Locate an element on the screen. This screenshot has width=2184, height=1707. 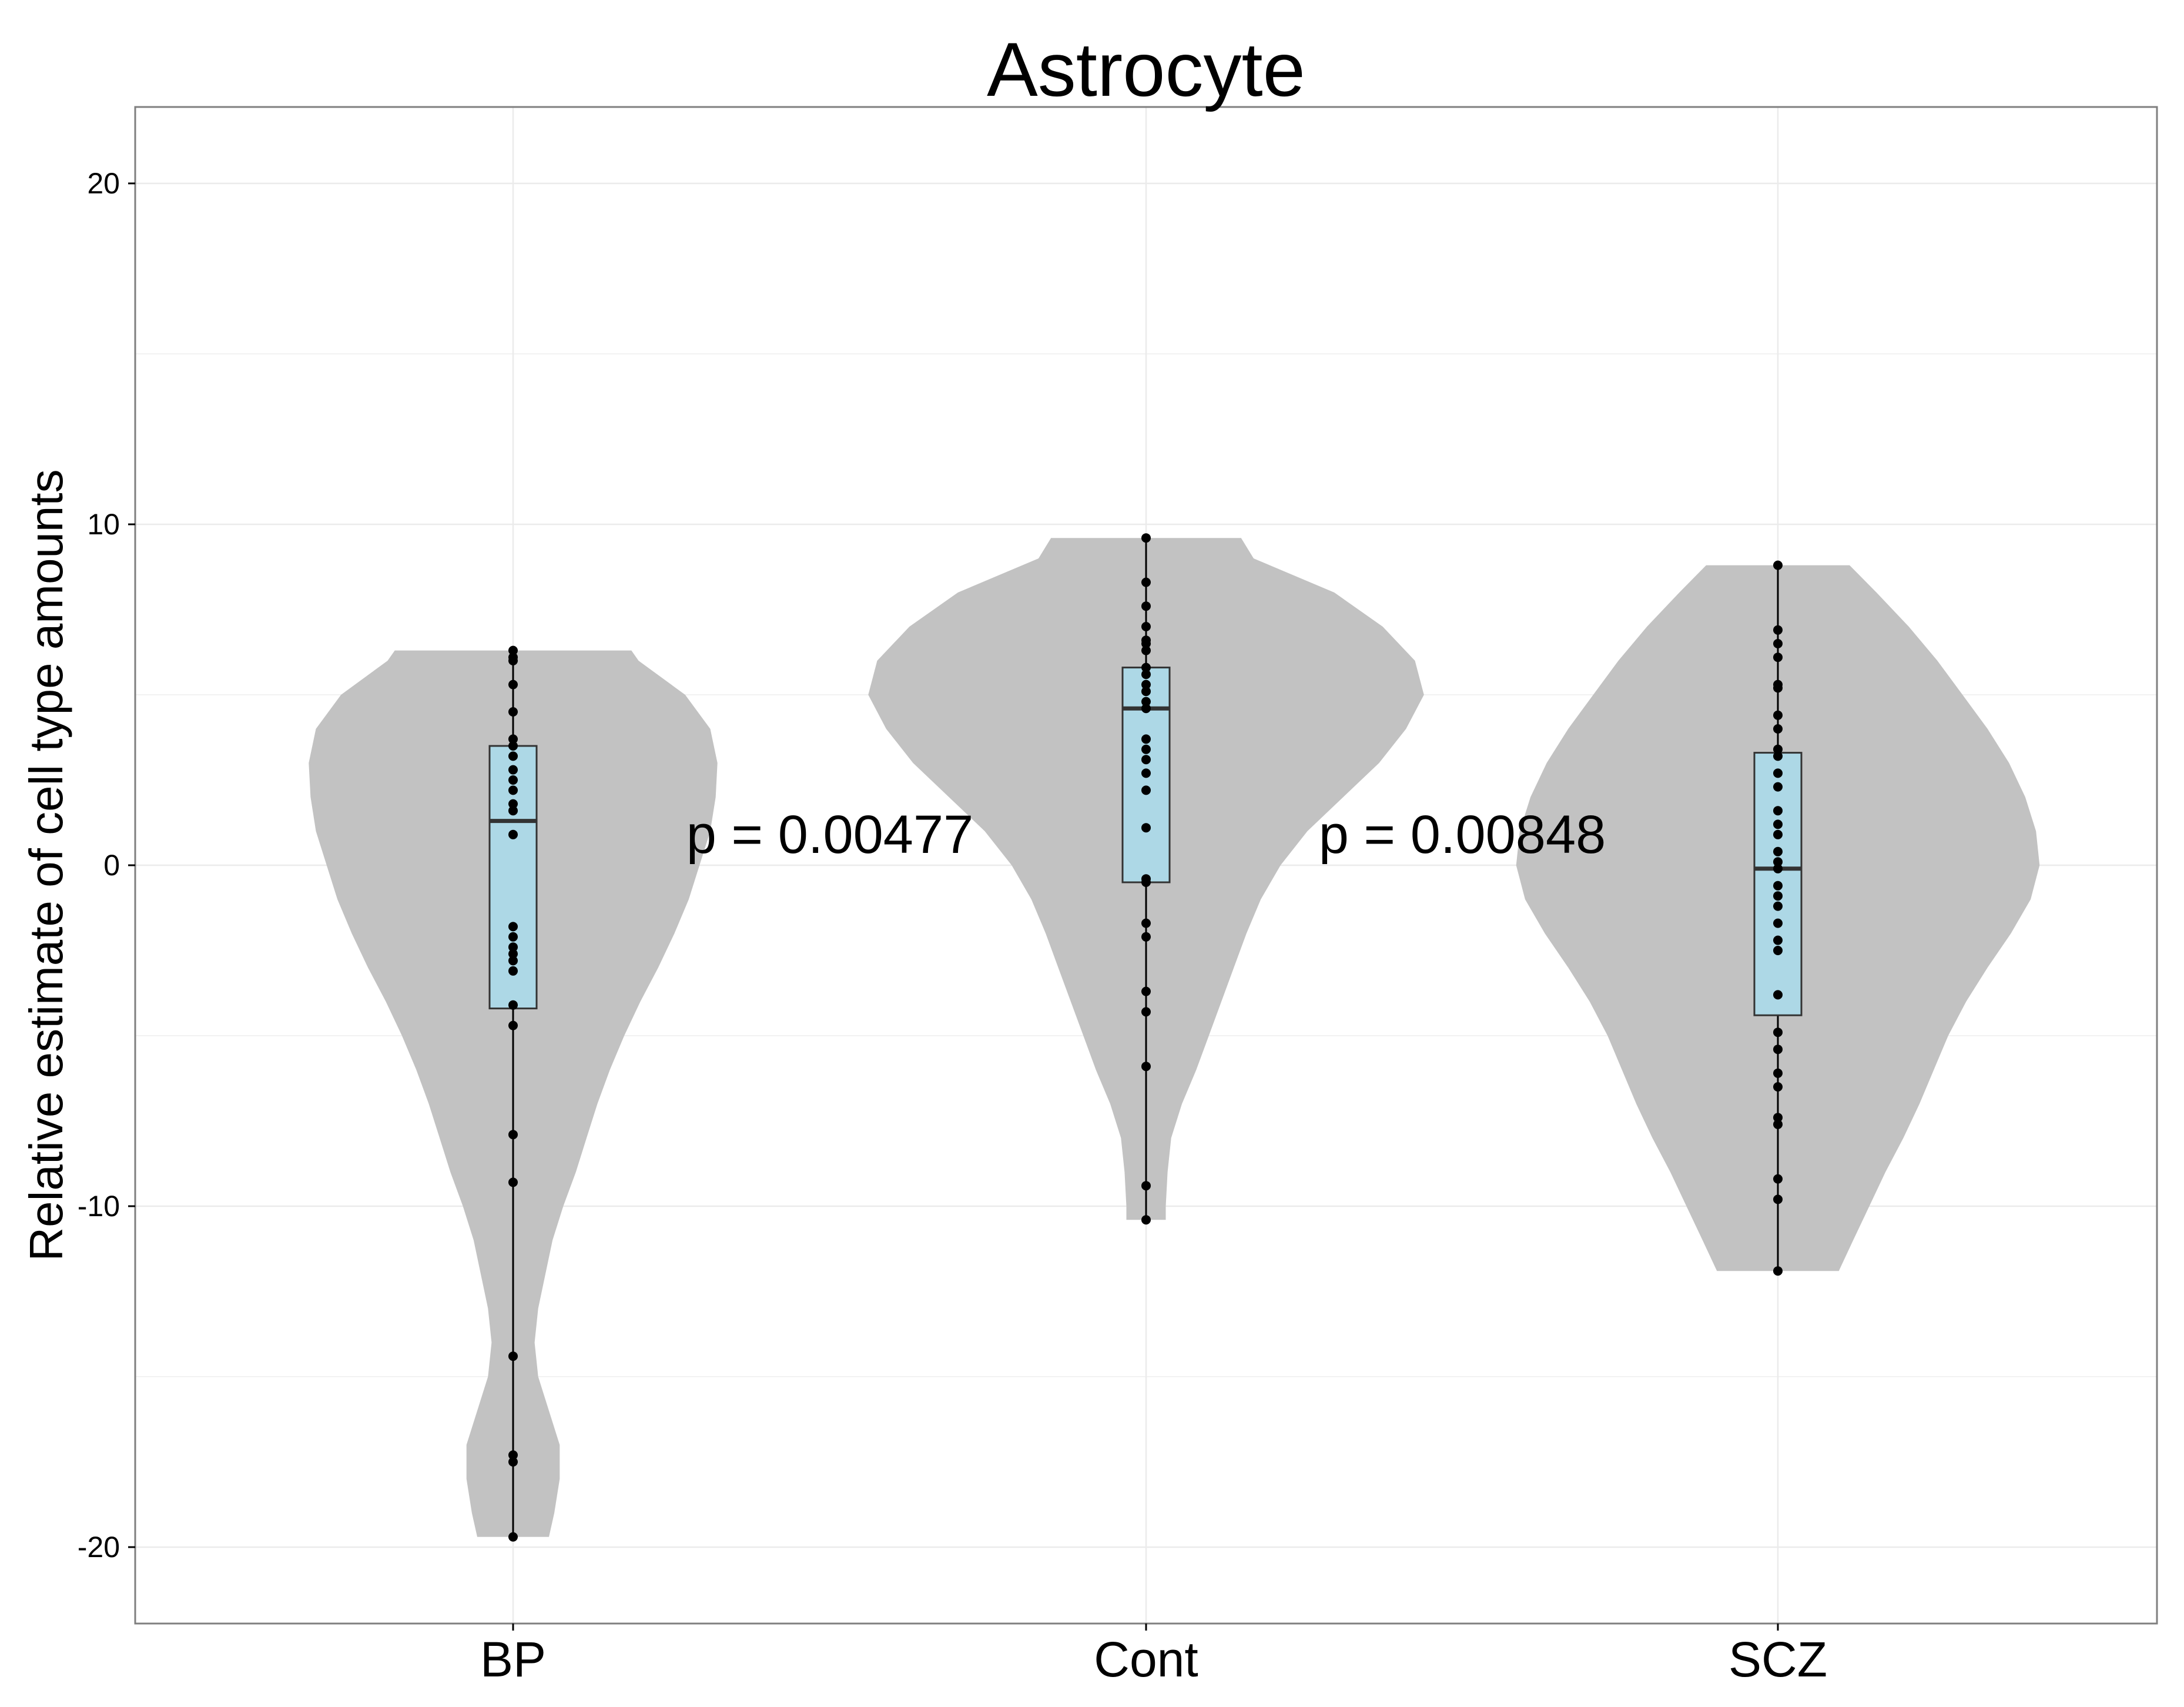
y-tick-label-1: 10 is located at coordinates (103, 524).